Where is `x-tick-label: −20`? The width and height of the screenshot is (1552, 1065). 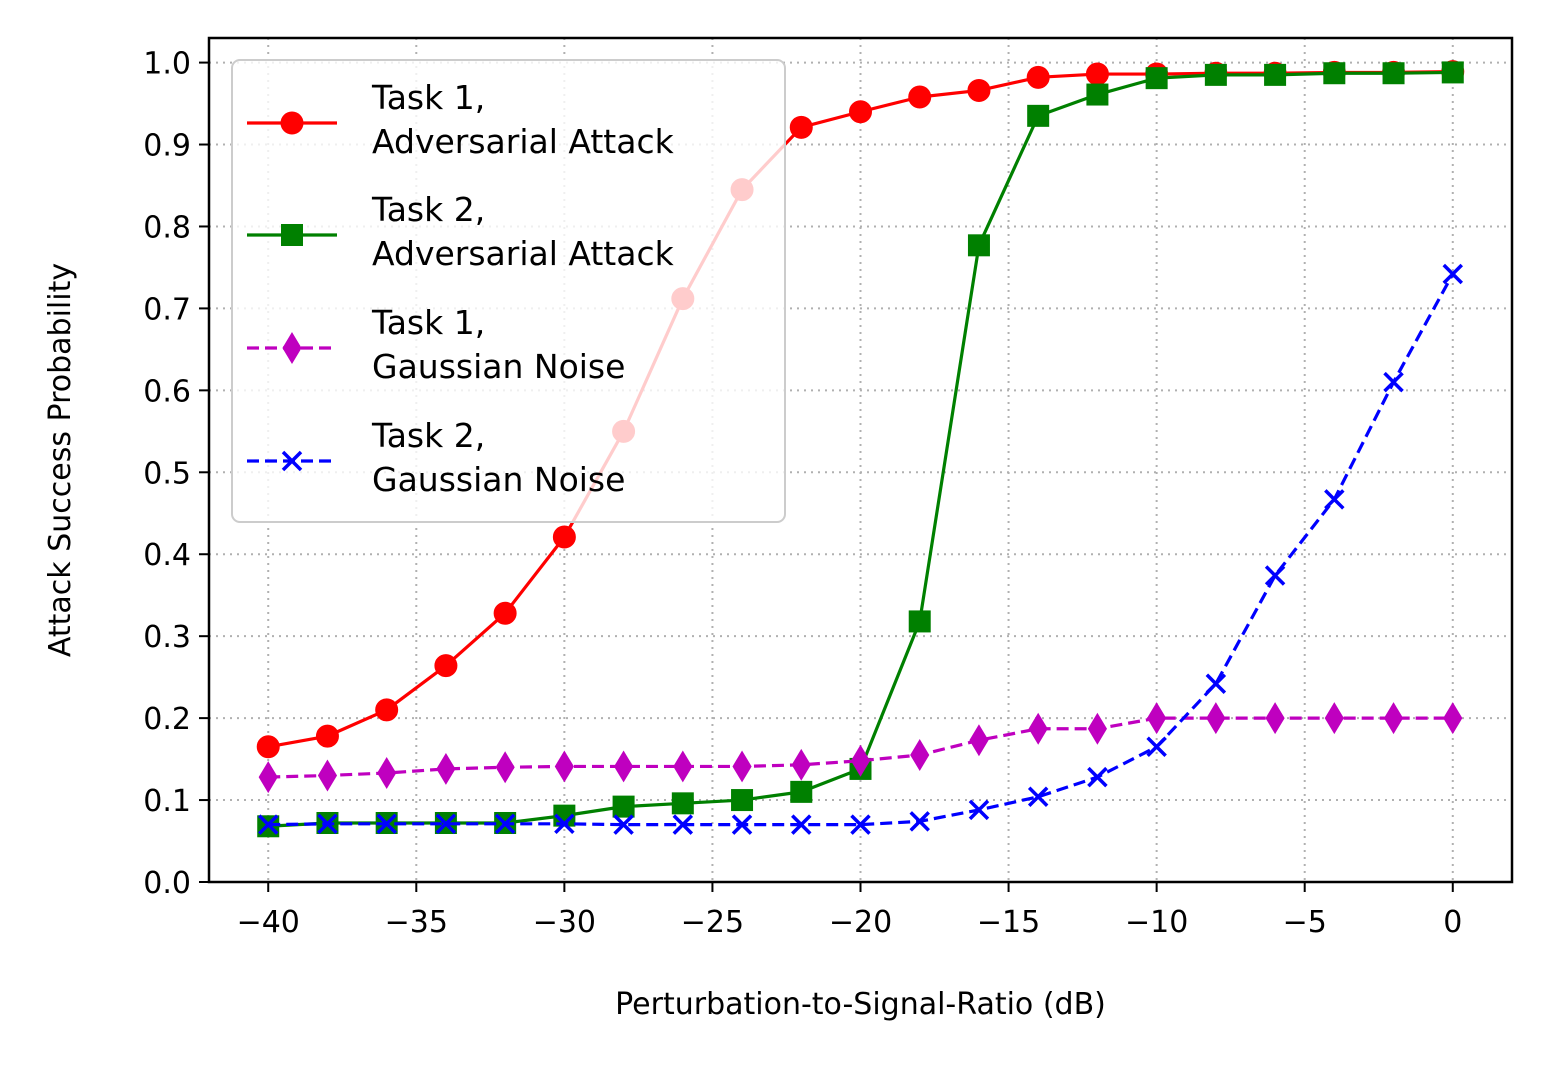
x-tick-label: −20 is located at coordinates (860, 922).